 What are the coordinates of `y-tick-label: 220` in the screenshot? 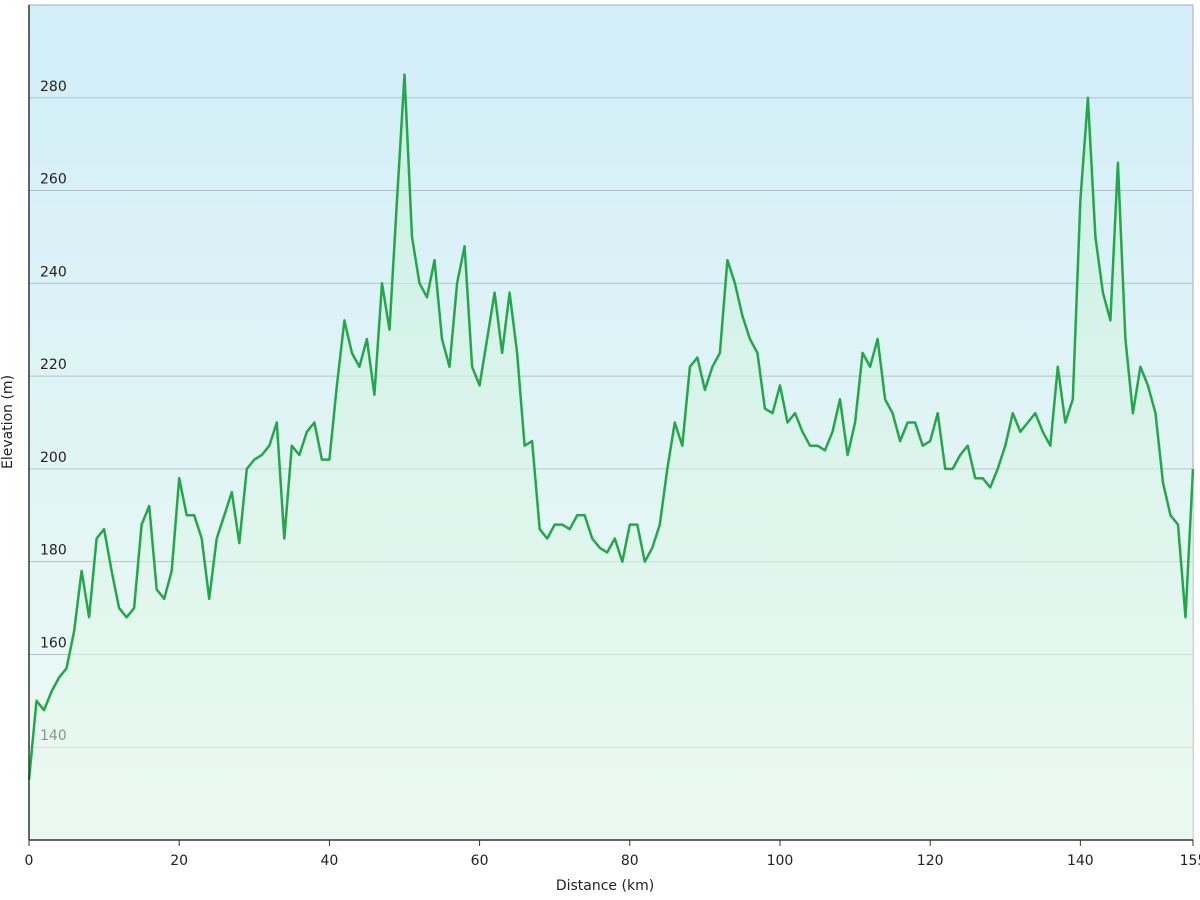 It's located at (53, 365).